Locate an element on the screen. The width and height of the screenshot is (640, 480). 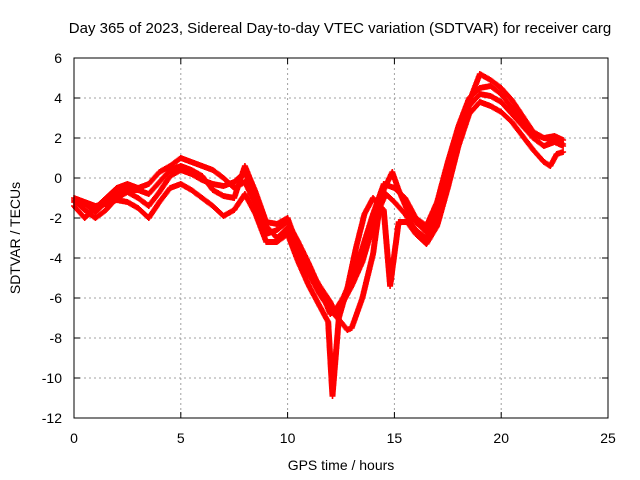
y-tick-label: 2 is located at coordinates (58, 138).